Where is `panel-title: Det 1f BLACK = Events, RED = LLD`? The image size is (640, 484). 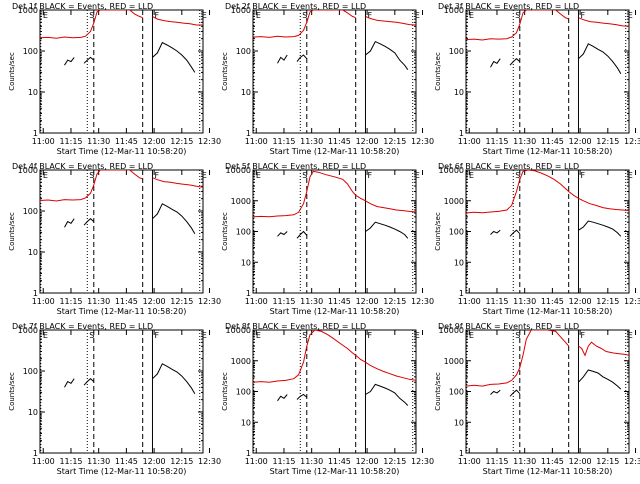 panel-title: Det 1f BLACK = Events, RED = LLD is located at coordinates (82, 6).